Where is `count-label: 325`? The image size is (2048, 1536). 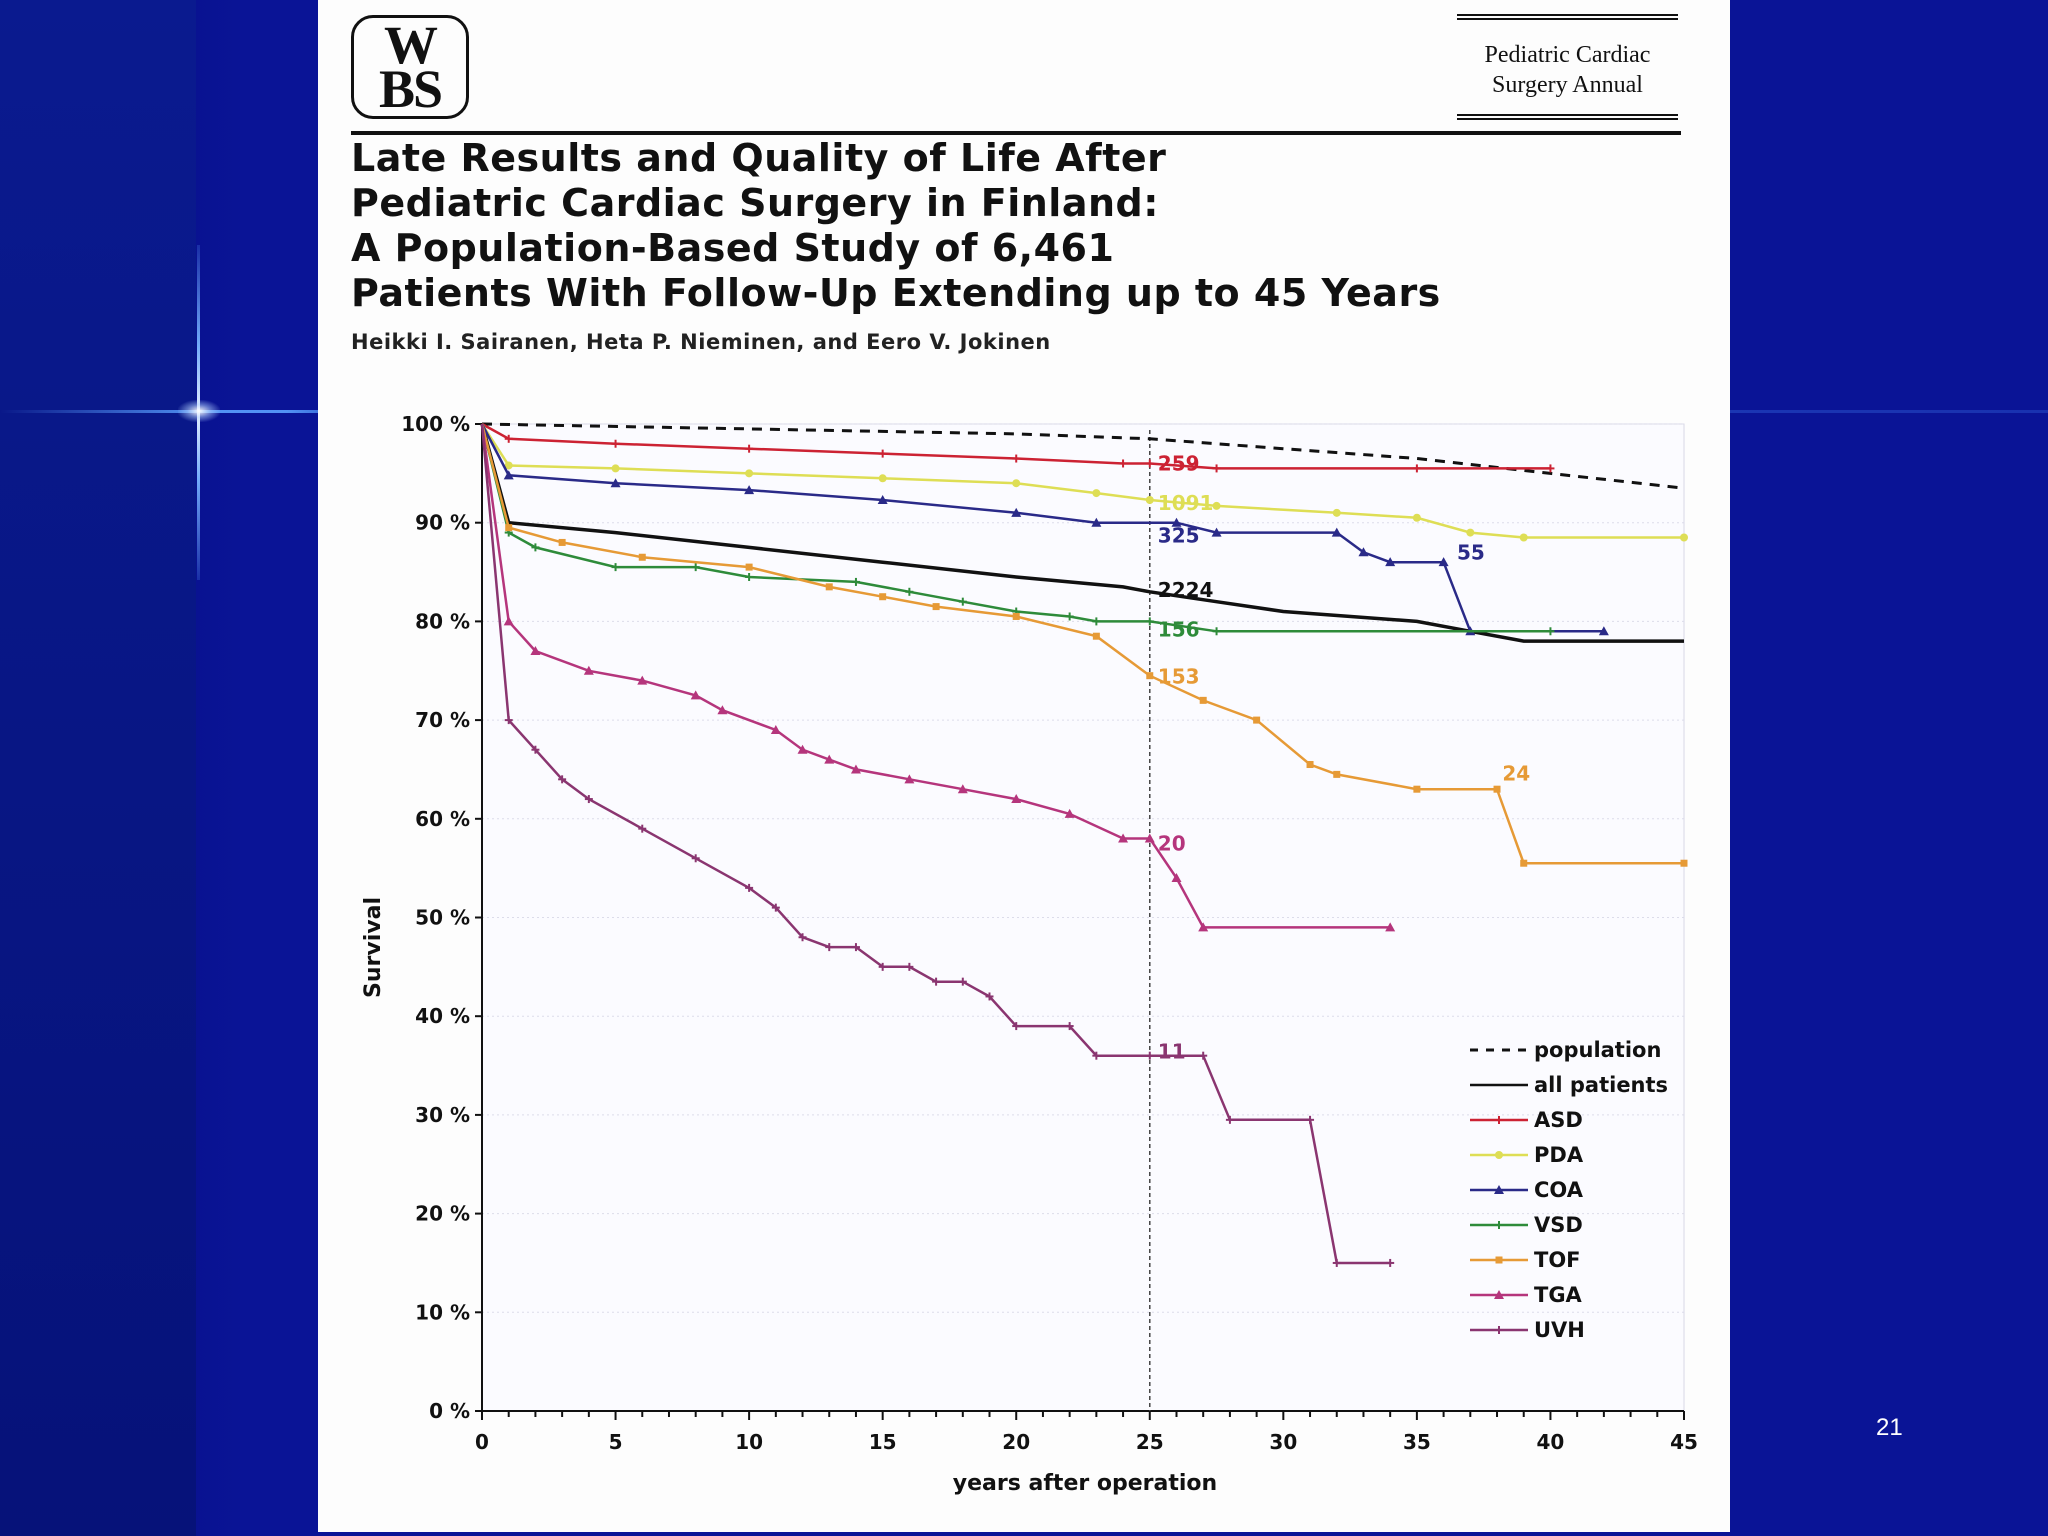
count-label: 325 is located at coordinates (1179, 536).